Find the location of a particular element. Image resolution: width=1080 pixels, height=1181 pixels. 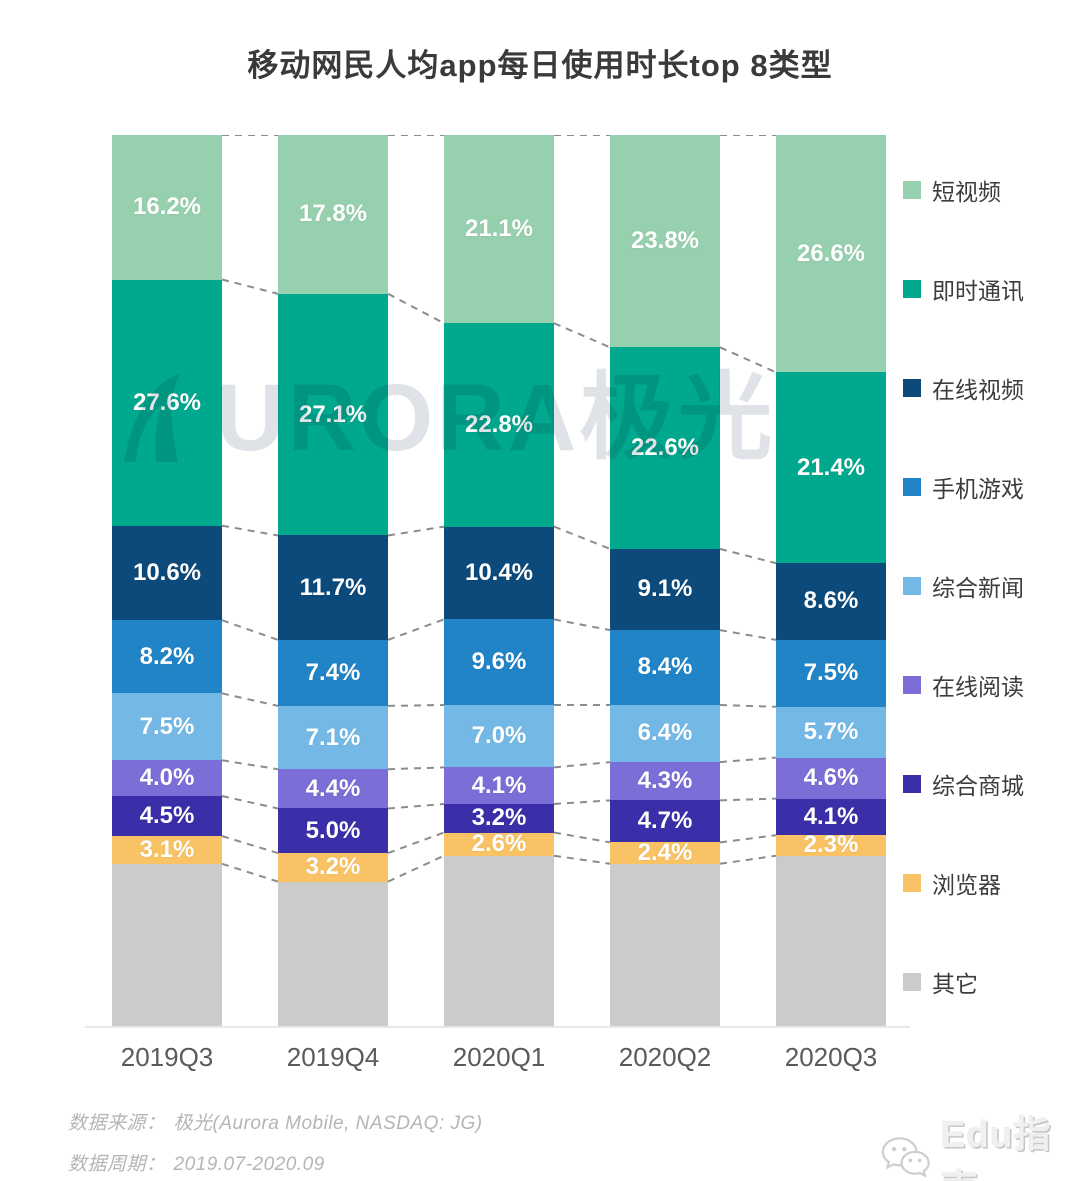

segment-value-label: 16.2% is located at coordinates (167, 207).